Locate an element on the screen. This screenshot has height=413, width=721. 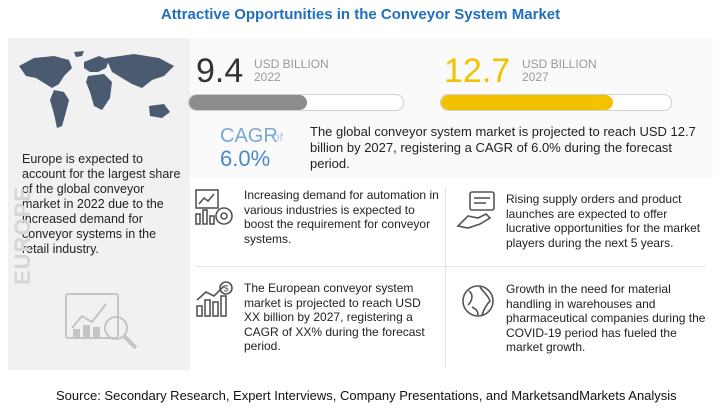
bar-2027-fill is located at coordinates (527, 102).